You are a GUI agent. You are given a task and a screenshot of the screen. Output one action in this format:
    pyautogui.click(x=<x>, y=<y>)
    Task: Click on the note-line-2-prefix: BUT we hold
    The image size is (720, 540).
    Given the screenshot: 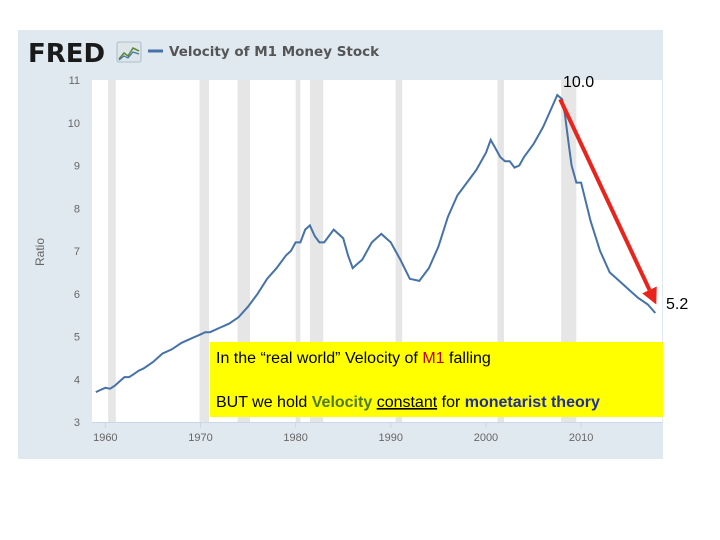 What is the action you would take?
    pyautogui.click(x=264, y=402)
    